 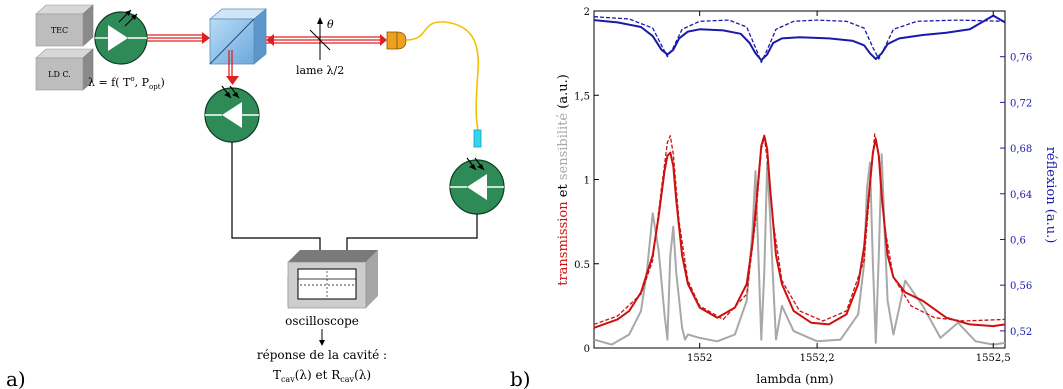 What do you see at coordinates (320, 70) in the screenshot?
I see `half-wave-plate-label: lame λ/2` at bounding box center [320, 70].